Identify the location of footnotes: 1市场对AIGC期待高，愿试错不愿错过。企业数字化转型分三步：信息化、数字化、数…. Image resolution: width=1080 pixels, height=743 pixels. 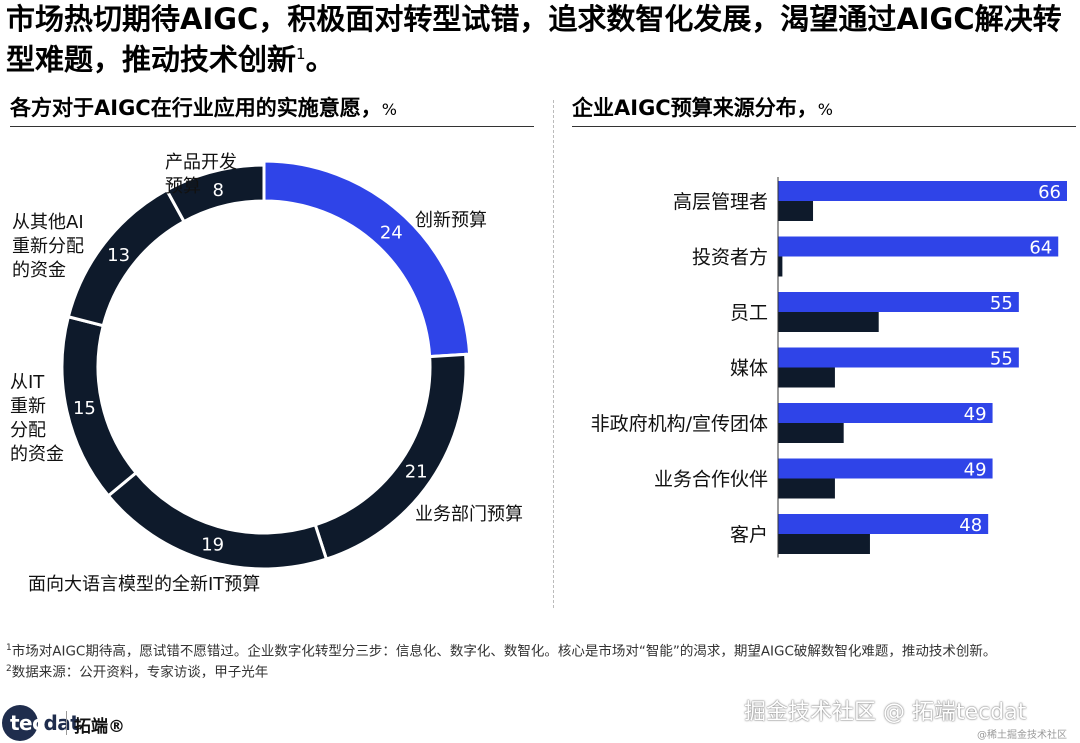
(539, 660).